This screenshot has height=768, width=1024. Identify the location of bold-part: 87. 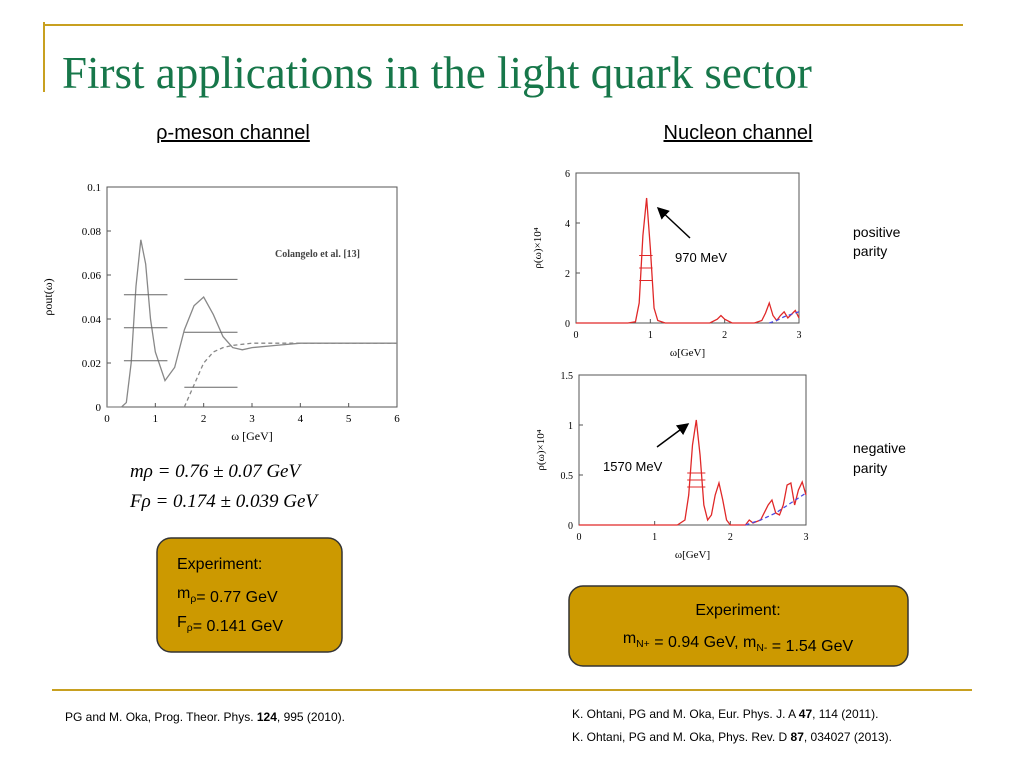
(798, 737).